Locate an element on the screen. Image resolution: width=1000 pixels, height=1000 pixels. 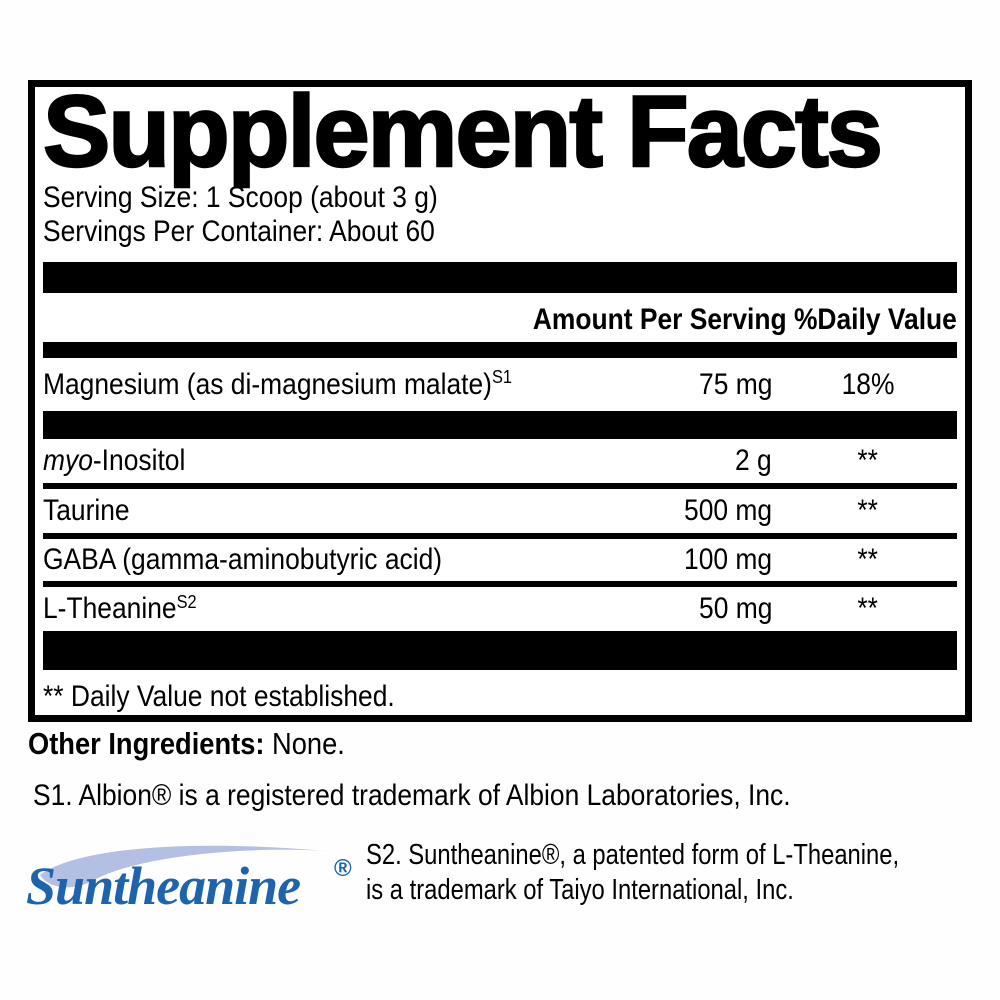
black-bar-header-underline is located at coordinates (500, 350).